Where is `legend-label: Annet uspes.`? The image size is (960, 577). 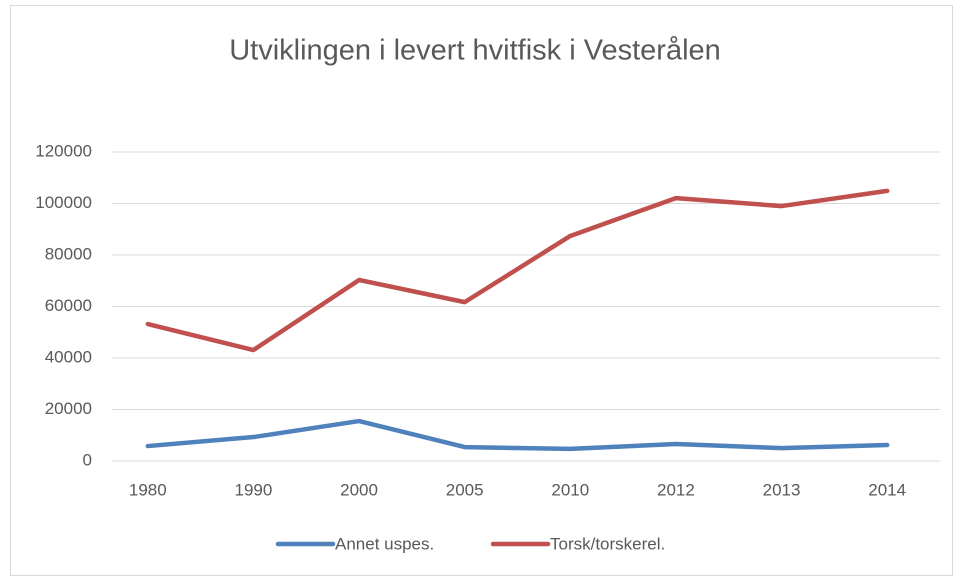 legend-label: Annet uspes. is located at coordinates (384, 543).